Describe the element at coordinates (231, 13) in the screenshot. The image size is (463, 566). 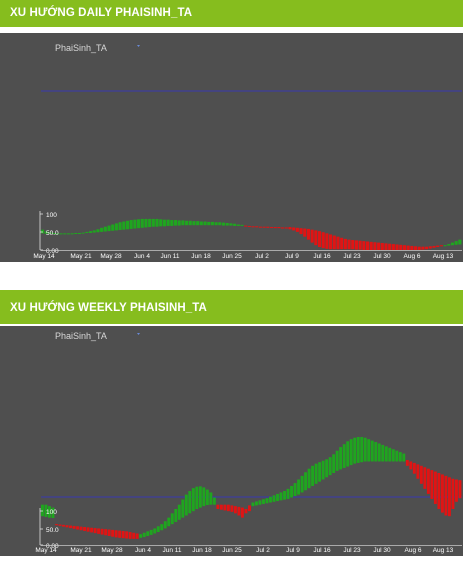
I see `daily-panel-header: XU HƯỚNG DAILY PHAISINH_TA` at that location.